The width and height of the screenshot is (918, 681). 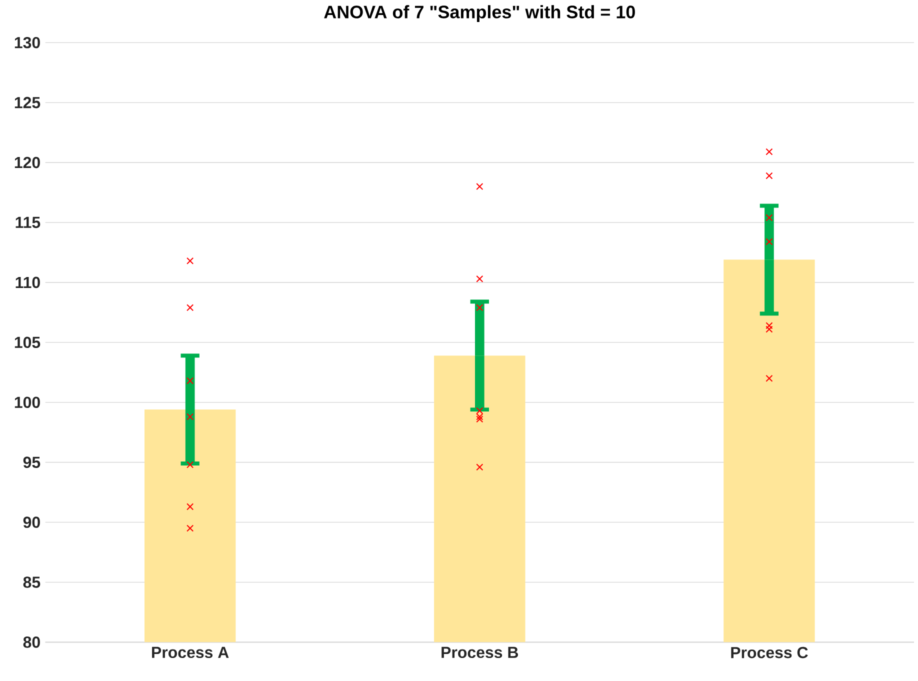 What do you see at coordinates (27, 402) in the screenshot?
I see `y-tick-label: 100` at bounding box center [27, 402].